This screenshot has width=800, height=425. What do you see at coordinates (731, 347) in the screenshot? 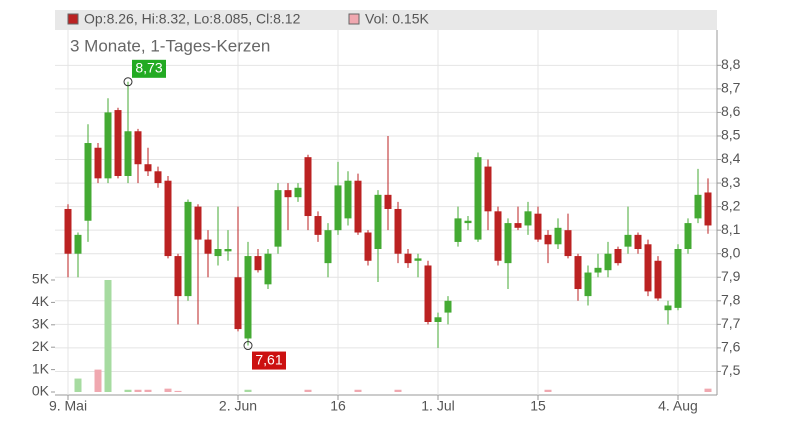
I see `y-tick-label: 7,6` at bounding box center [731, 347].